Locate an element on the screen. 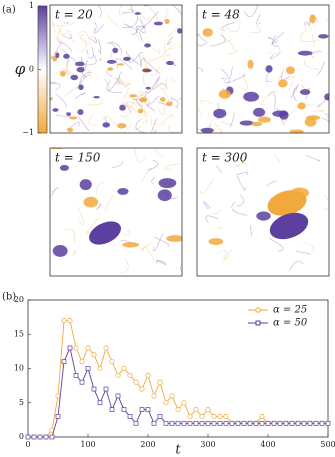 This screenshot has width=335, height=457. x-tick-label: 200 is located at coordinates (147, 444).